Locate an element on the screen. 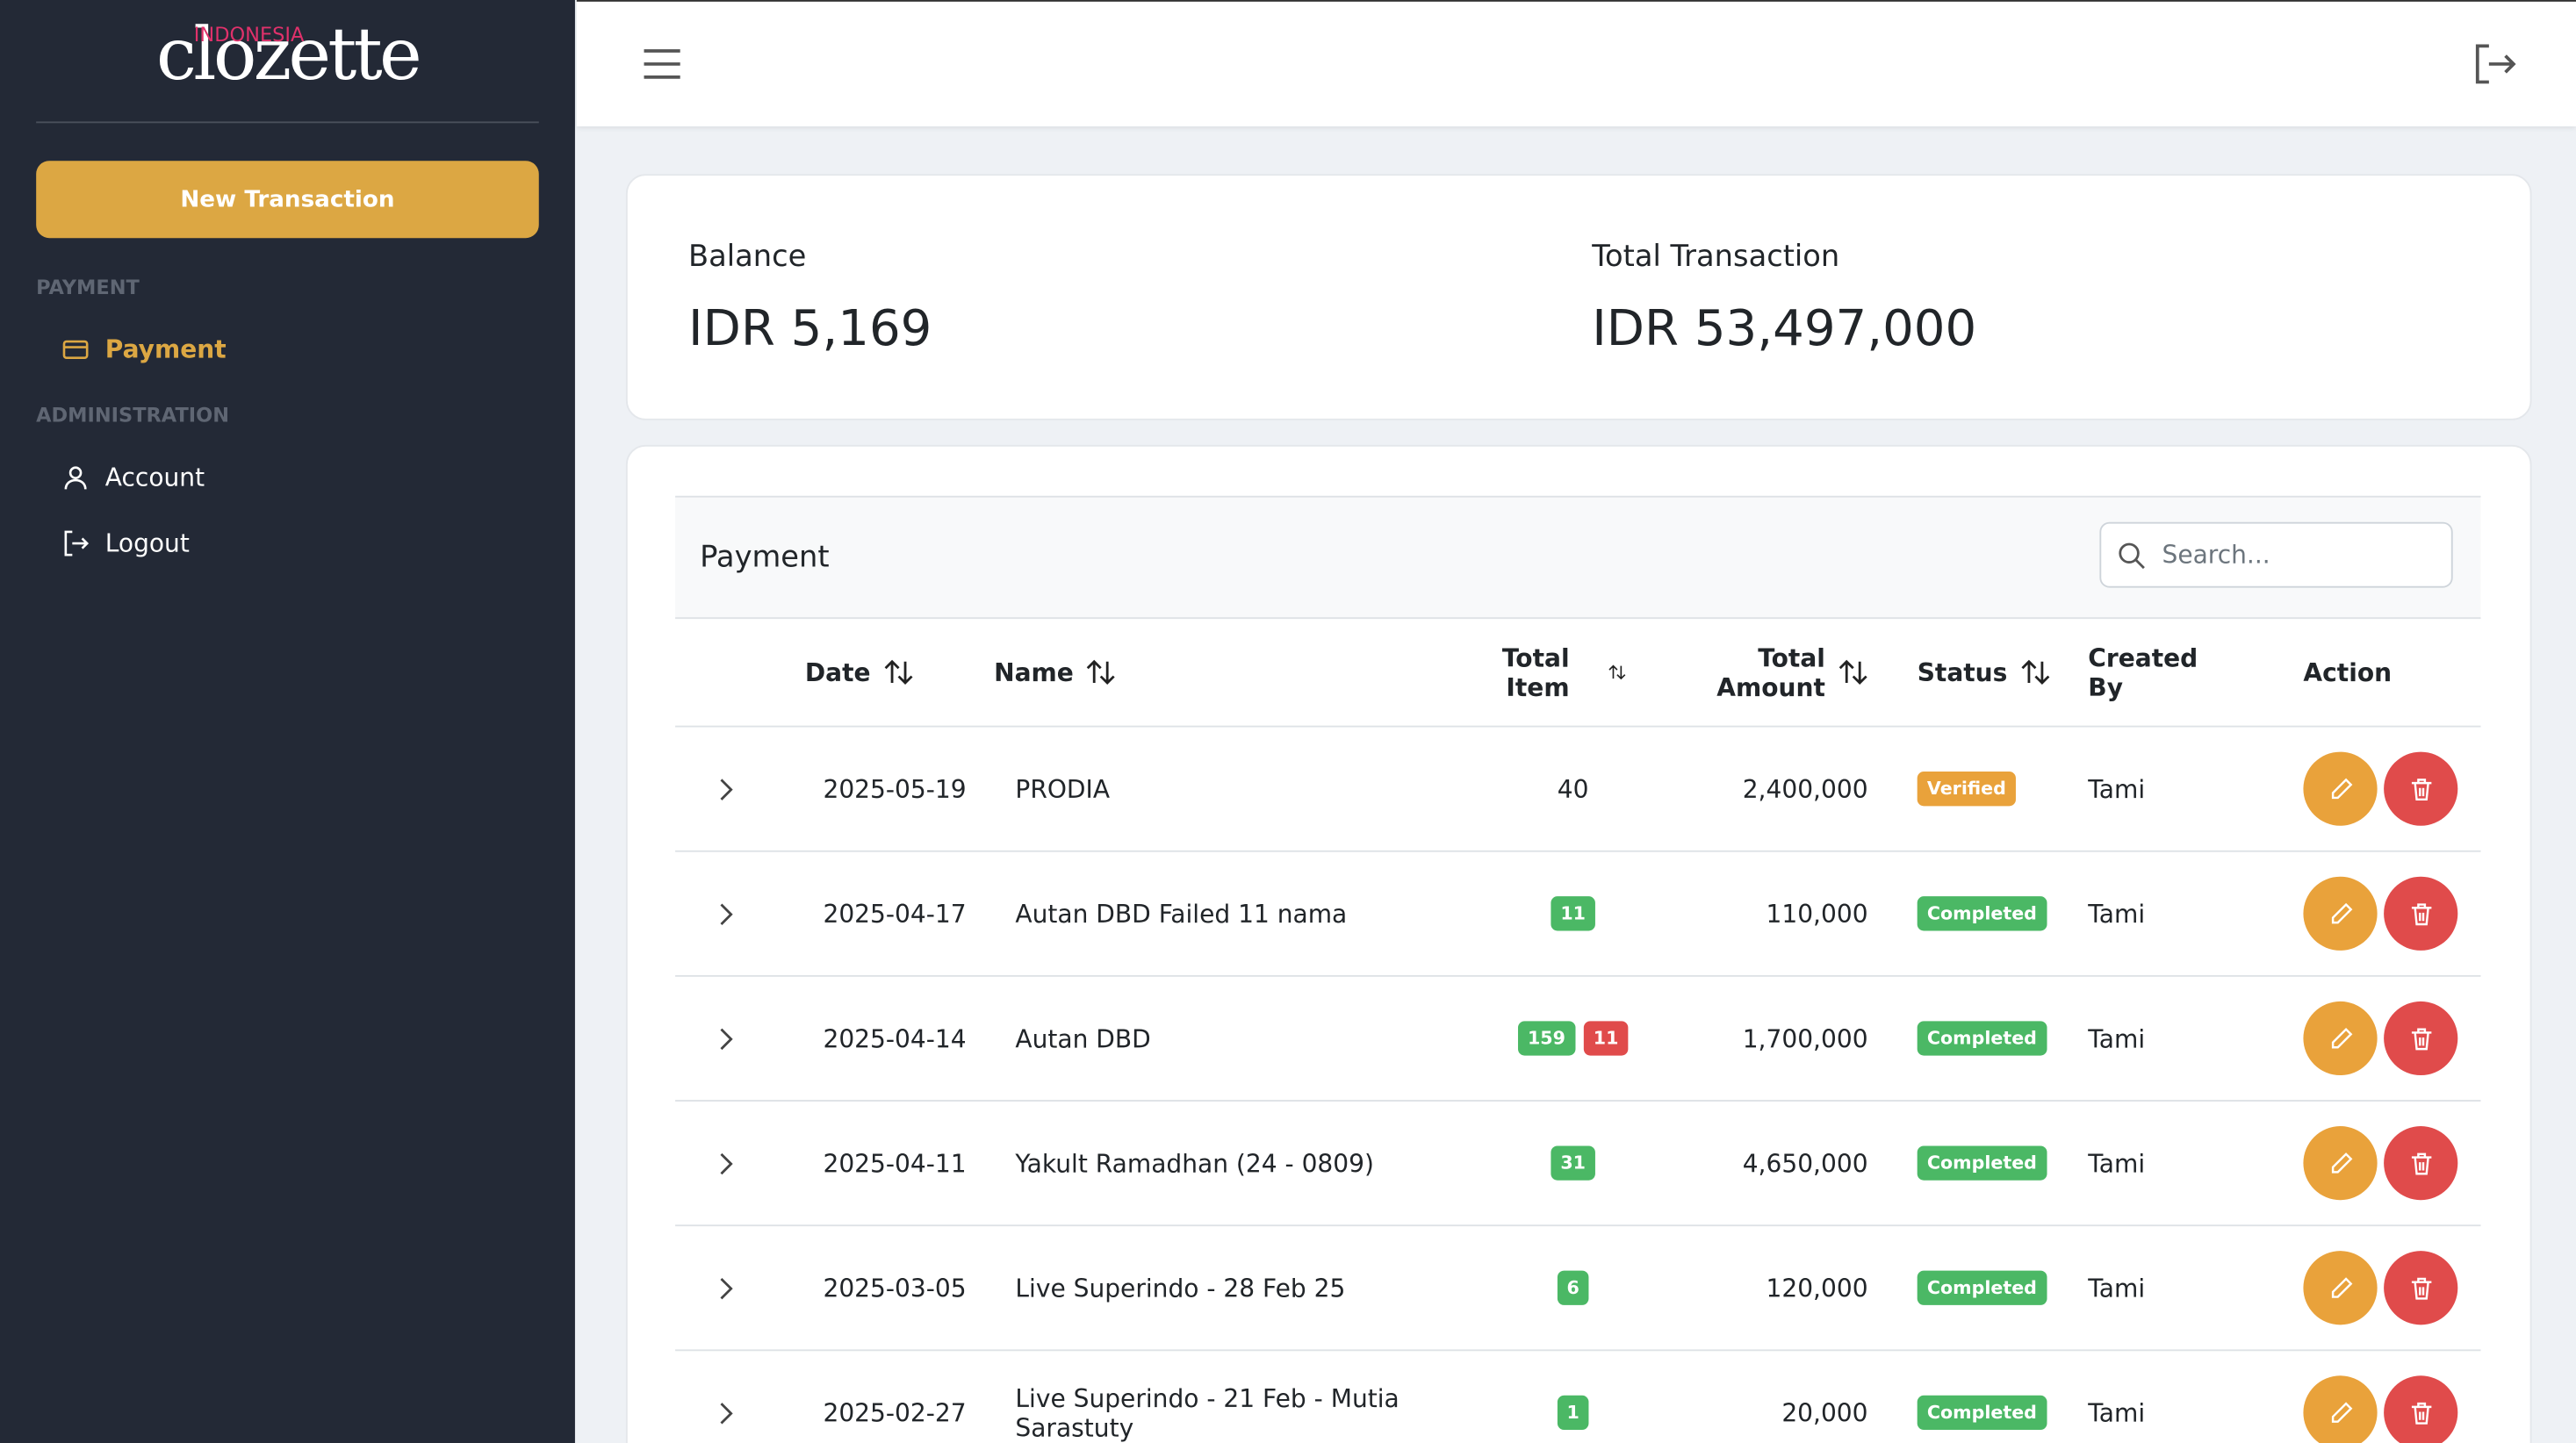  section-title: ADMINISTRATION is located at coordinates (133, 416).